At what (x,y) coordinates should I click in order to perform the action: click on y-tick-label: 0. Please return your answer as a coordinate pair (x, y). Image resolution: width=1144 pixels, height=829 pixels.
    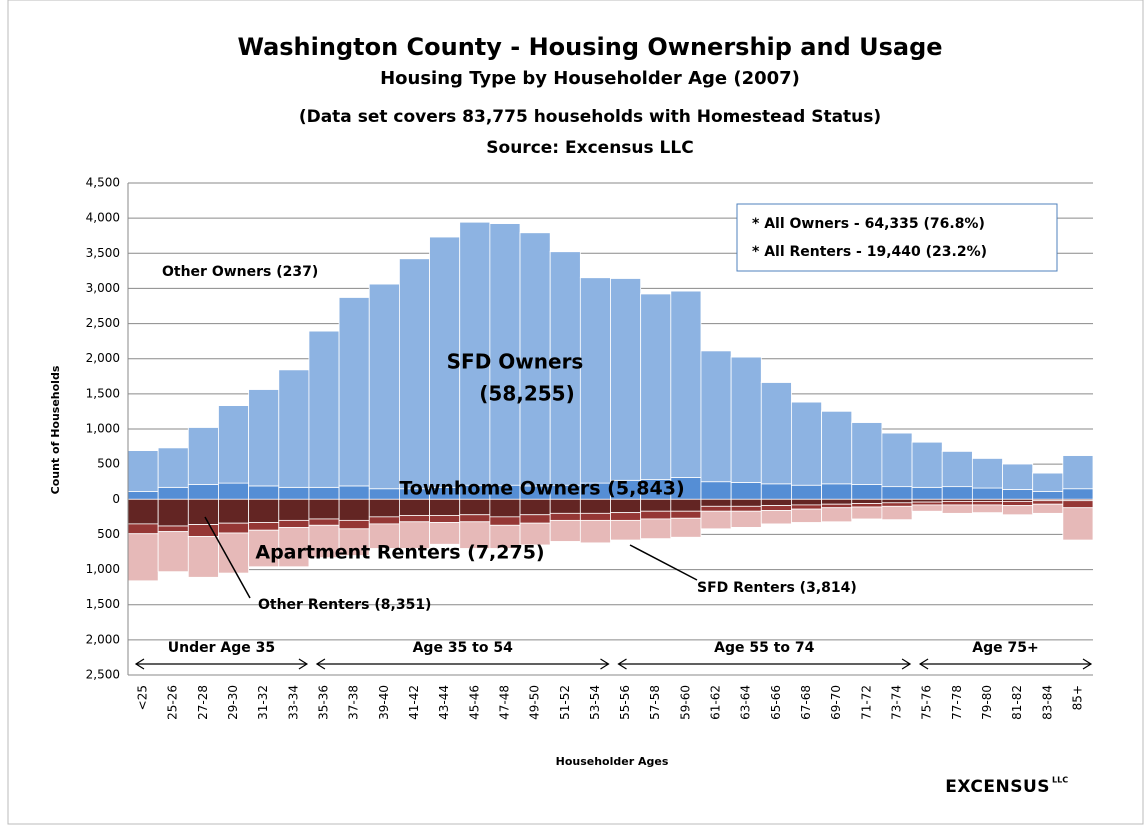
    Looking at the image, I should click on (116, 499).